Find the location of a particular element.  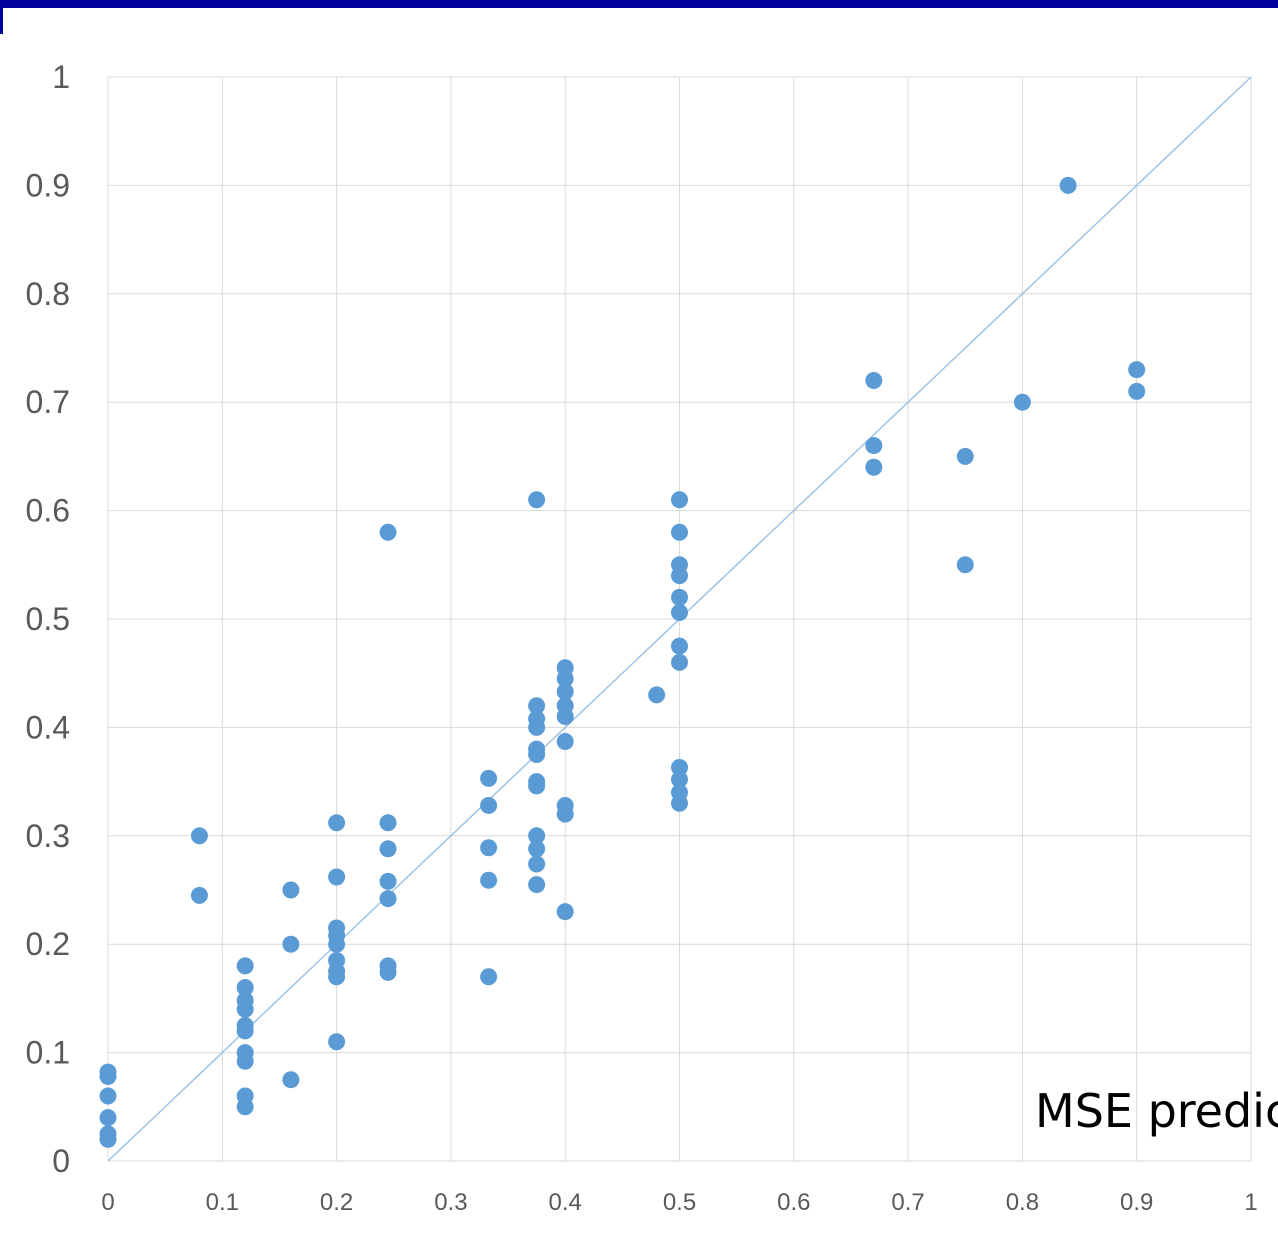

y-tick-label: 0.4 is located at coordinates (48, 727).